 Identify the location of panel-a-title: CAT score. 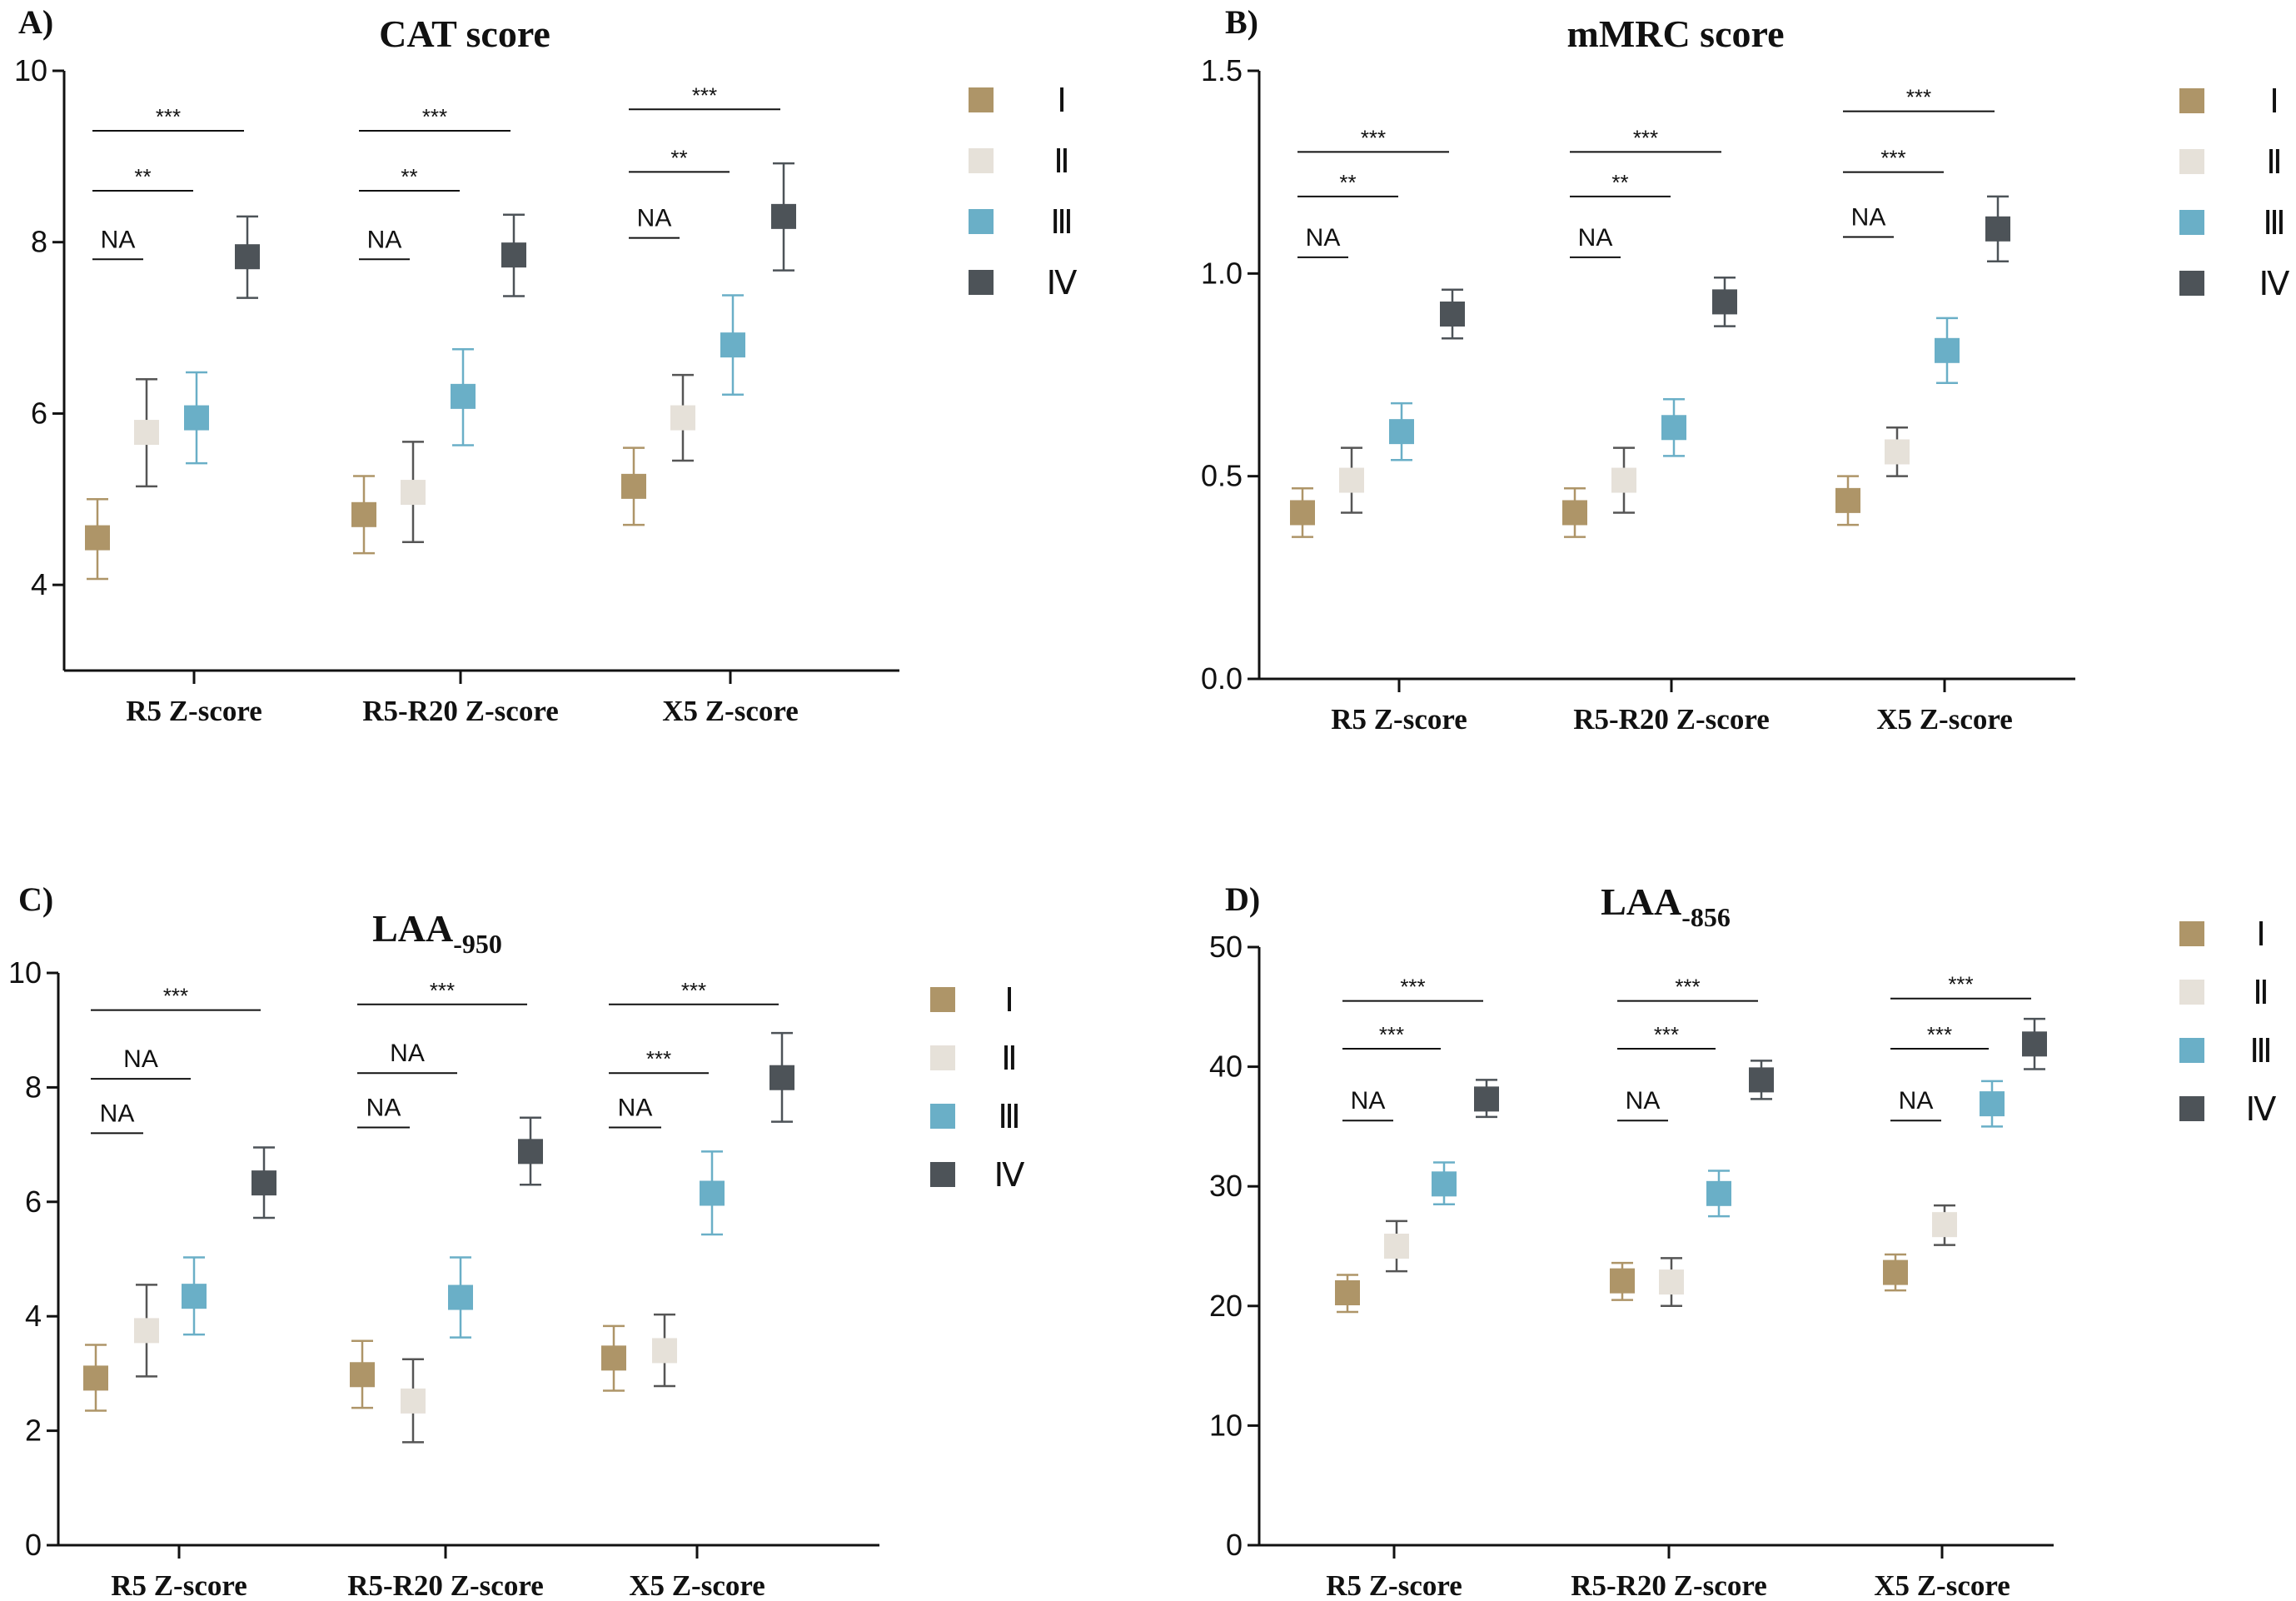
(465, 33).